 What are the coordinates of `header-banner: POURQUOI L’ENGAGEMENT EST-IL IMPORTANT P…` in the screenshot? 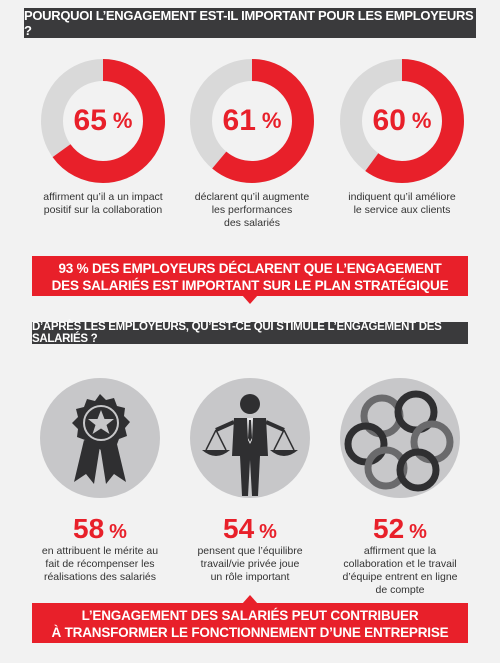 It's located at (250, 23).